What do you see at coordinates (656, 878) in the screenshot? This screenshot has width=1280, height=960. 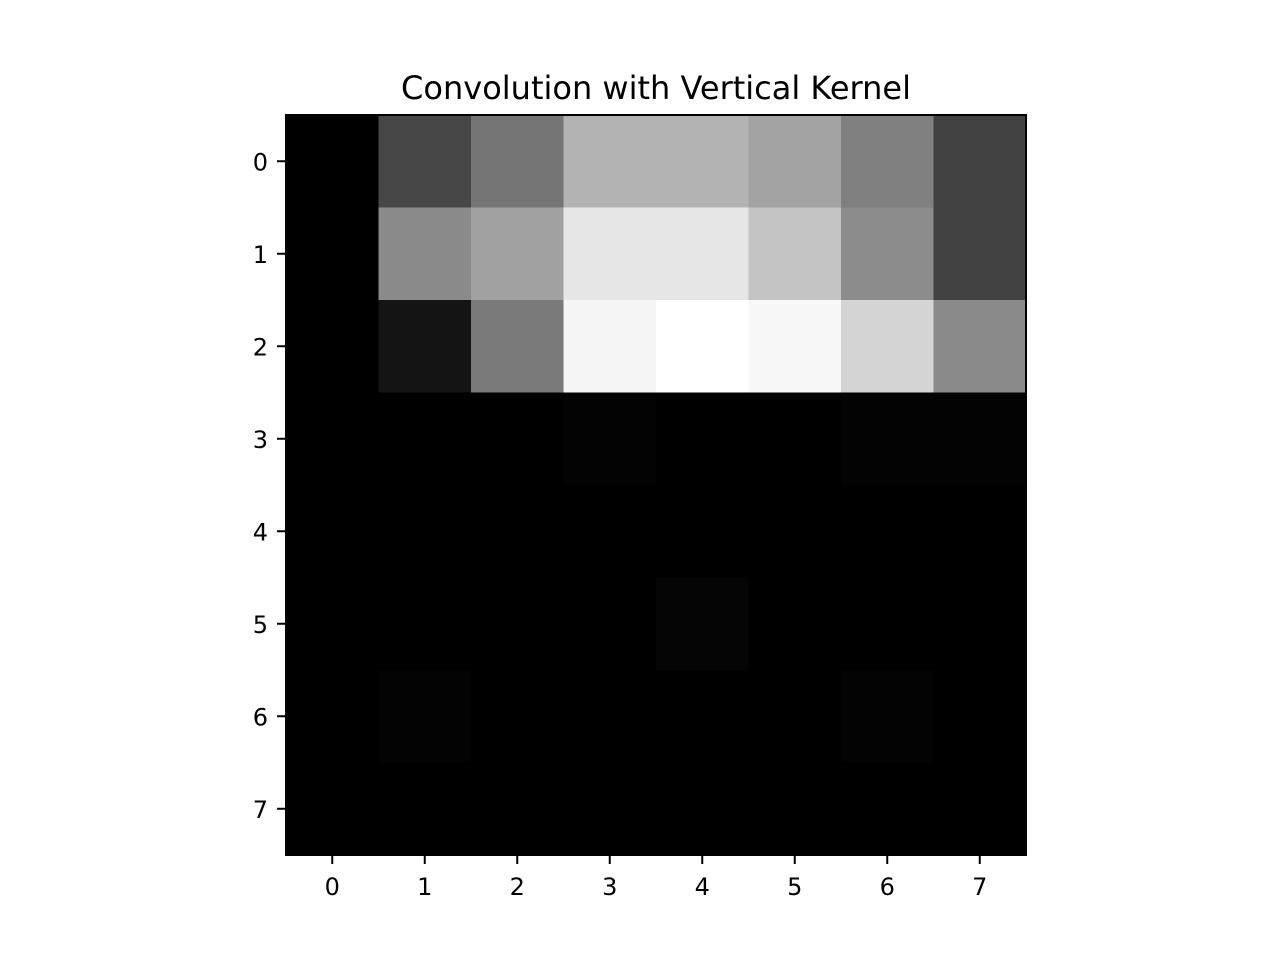 I see `x-axis: 0 1 2 3 4 5 6 7` at bounding box center [656, 878].